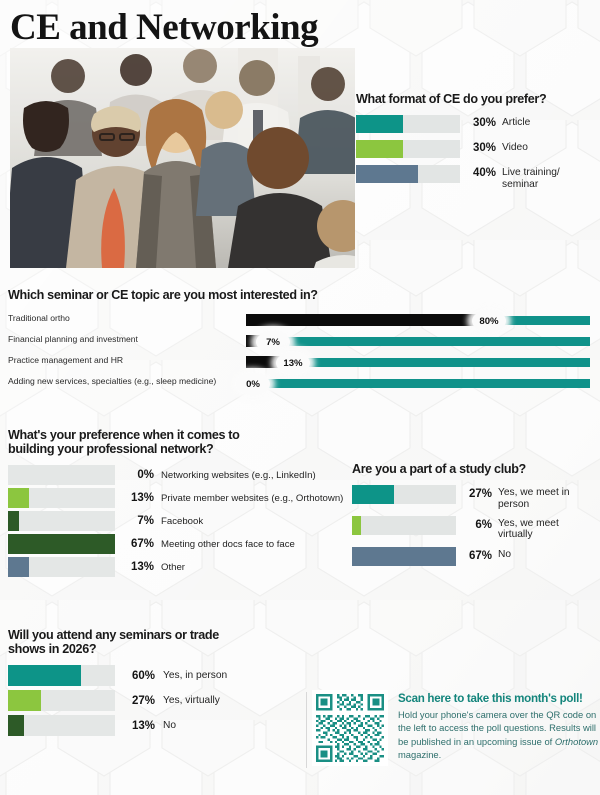 This screenshot has width=600, height=795. I want to click on bar-label: Traditional ortho, so click(39, 318).